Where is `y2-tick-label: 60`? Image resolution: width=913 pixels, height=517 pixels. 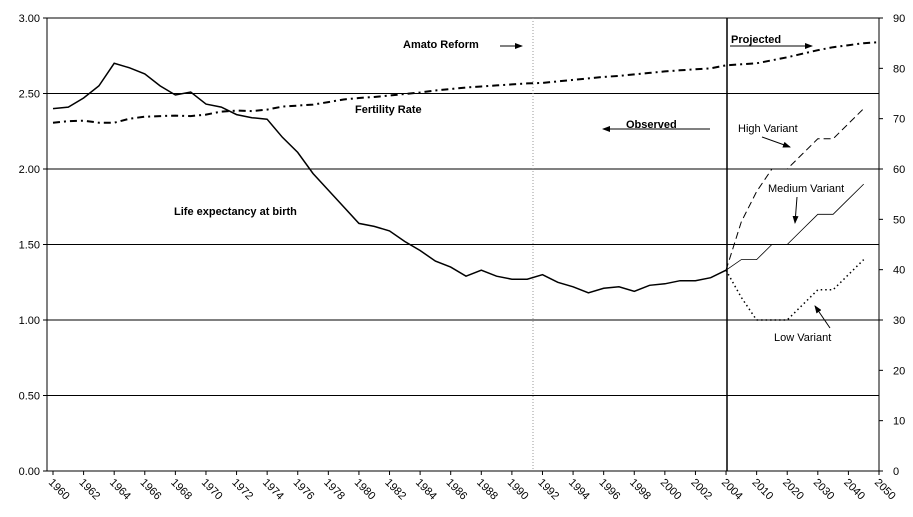
y2-tick-label: 60 is located at coordinates (899, 170).